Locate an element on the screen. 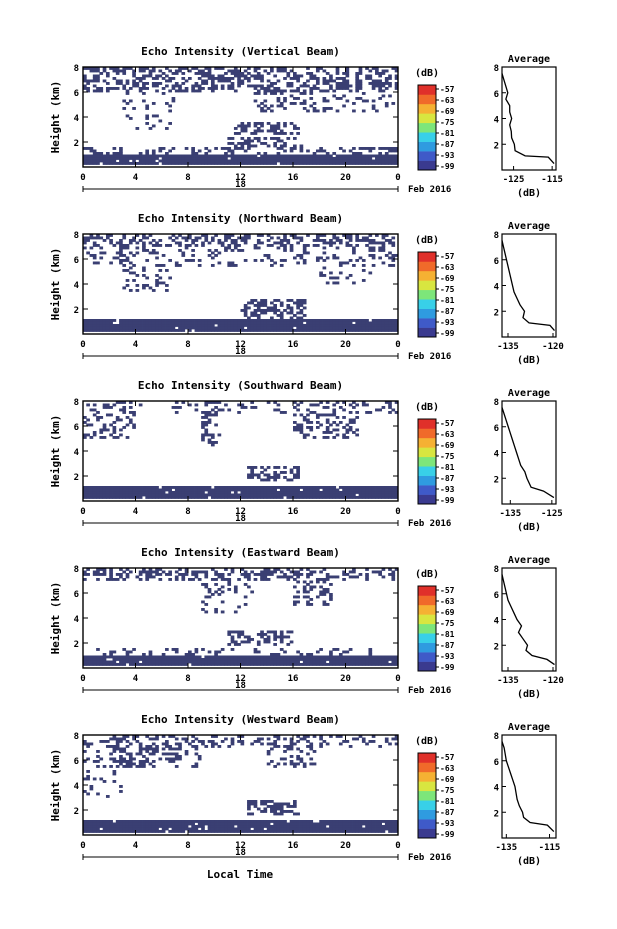 This screenshot has height=929, width=617. colorbar-tick-label: -57 is located at coordinates (447, 89).